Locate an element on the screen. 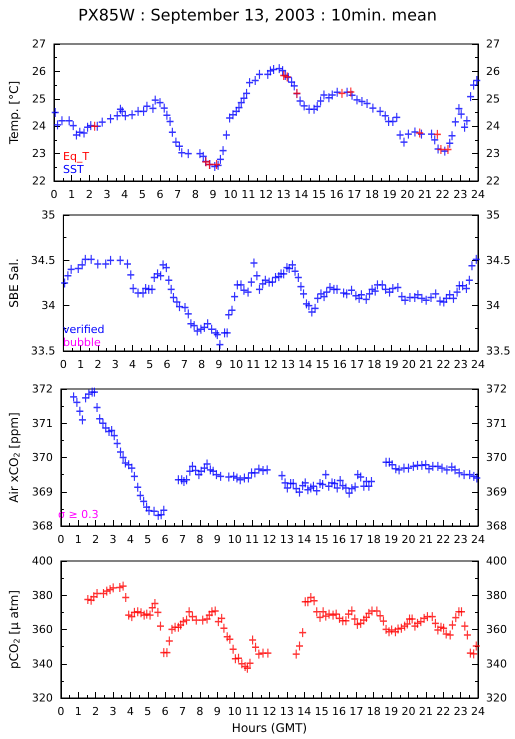 Image resolution: width=515 pixels, height=739 pixels. chart-title: PX85W : September 13, 2003 : 10min. mean is located at coordinates (257, 15).